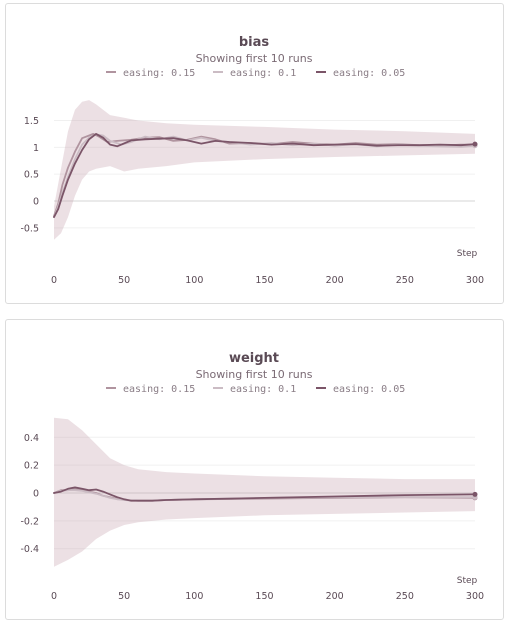 Image resolution: width=509 pixels, height=623 pixels. What do you see at coordinates (29, 549) in the screenshot?
I see `y-tick-label: -0.4` at bounding box center [29, 549].